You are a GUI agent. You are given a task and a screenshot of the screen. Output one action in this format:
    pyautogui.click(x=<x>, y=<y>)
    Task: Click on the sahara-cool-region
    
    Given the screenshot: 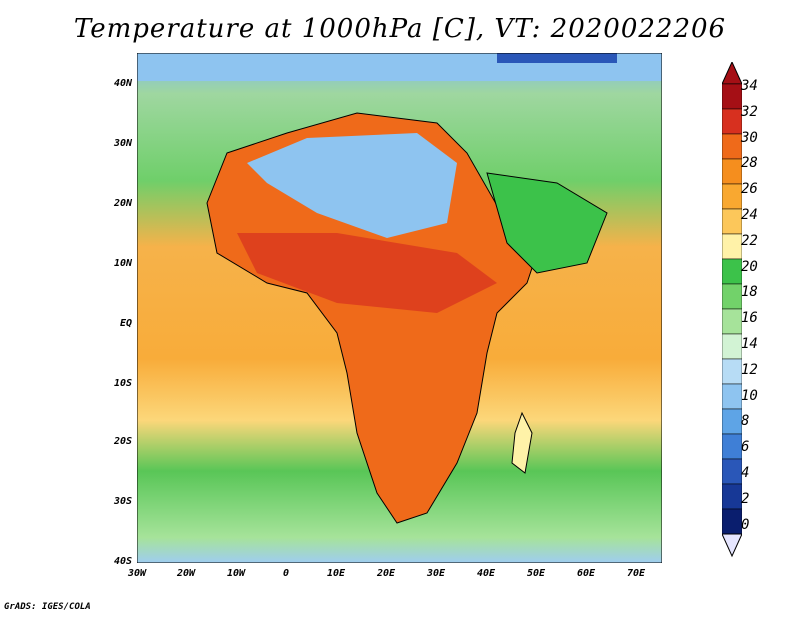 What is the action you would take?
    pyautogui.click(x=352, y=185)
    